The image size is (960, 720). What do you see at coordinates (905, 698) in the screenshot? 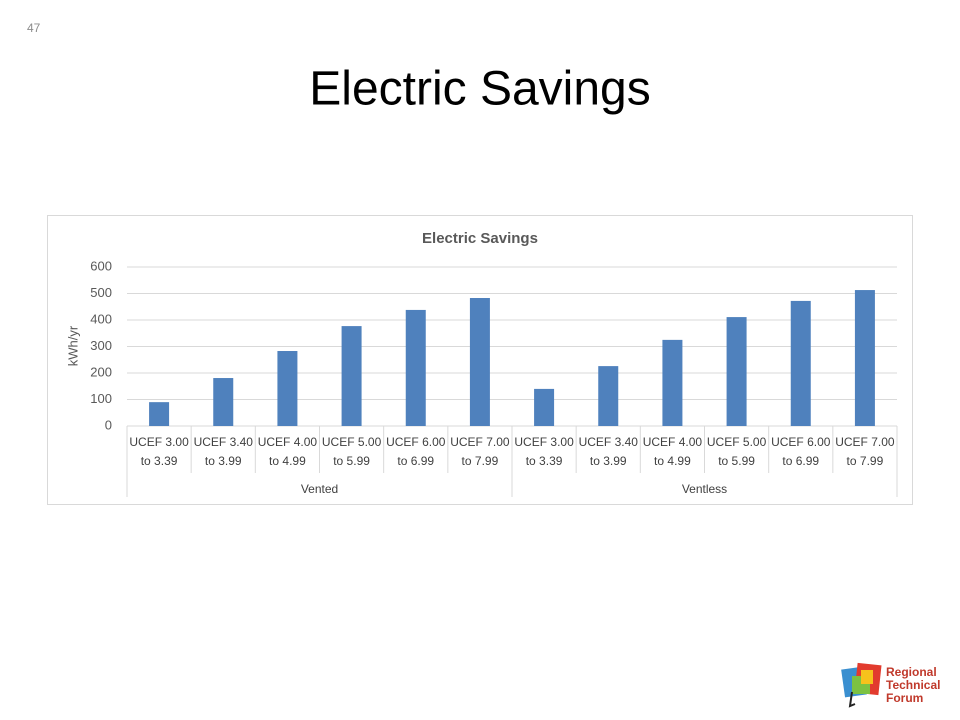
I see `logo-line: Forum` at bounding box center [905, 698].